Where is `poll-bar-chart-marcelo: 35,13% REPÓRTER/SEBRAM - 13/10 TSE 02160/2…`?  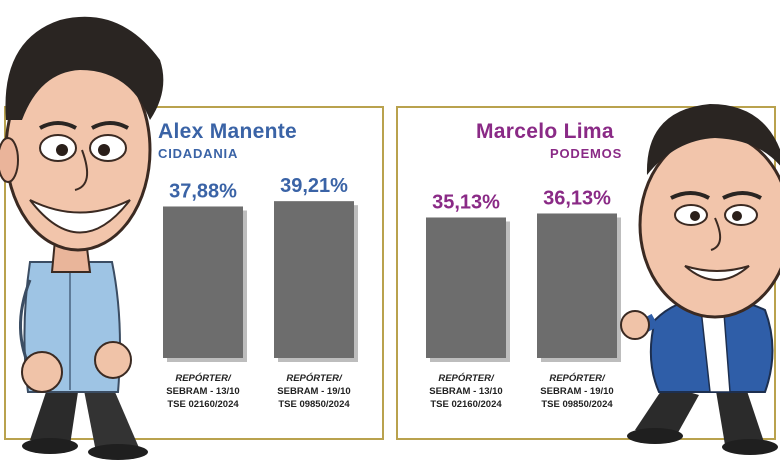
poll-bar-chart-marcelo: 35,13% REPÓRTER/SEBRAM - 13/10 TSE 02160/2… is located at coordinates (523, 298).